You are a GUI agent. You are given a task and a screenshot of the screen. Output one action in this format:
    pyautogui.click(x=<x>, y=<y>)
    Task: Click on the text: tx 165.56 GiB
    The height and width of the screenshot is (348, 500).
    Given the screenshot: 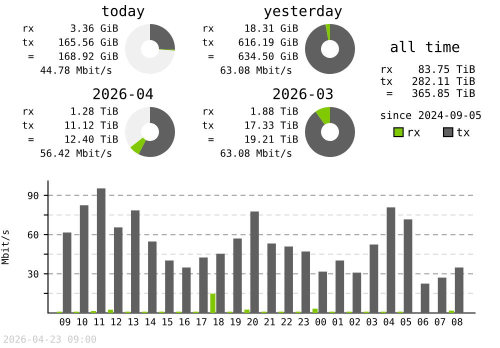 What is the action you would take?
    pyautogui.click(x=70, y=42)
    